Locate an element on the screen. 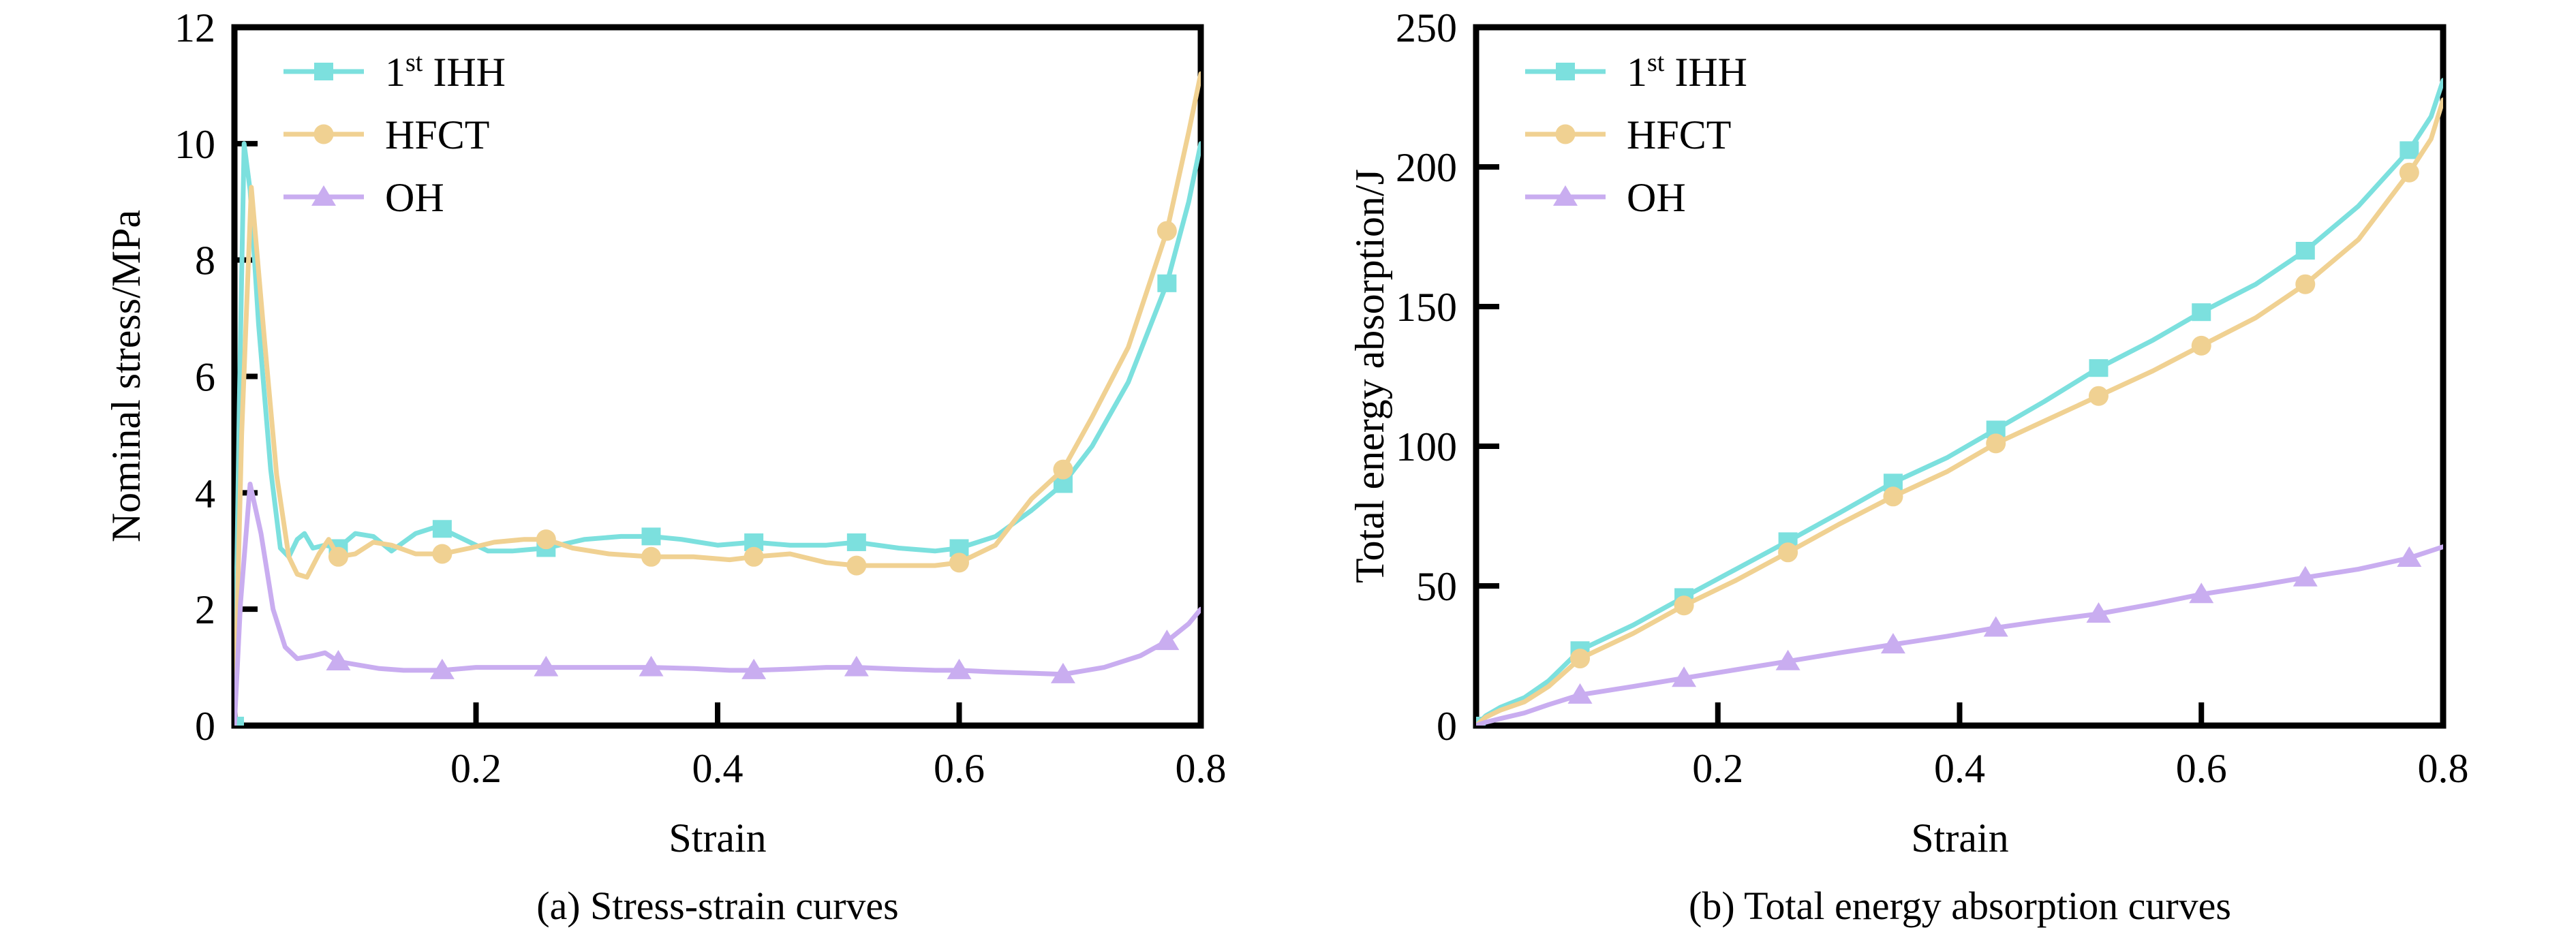 This screenshot has width=2576, height=932. svg-text: 4 is located at coordinates (205, 494).